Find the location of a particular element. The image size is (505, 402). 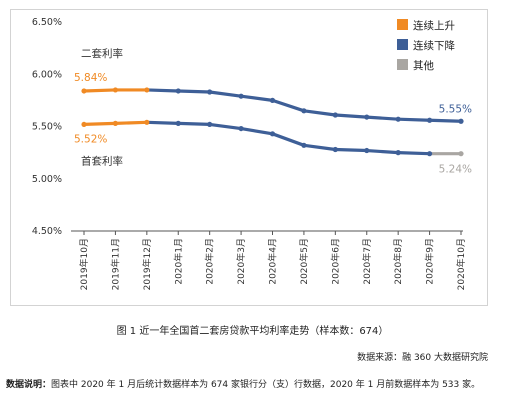

legend-label: 连续下降 is located at coordinates (434, 45).